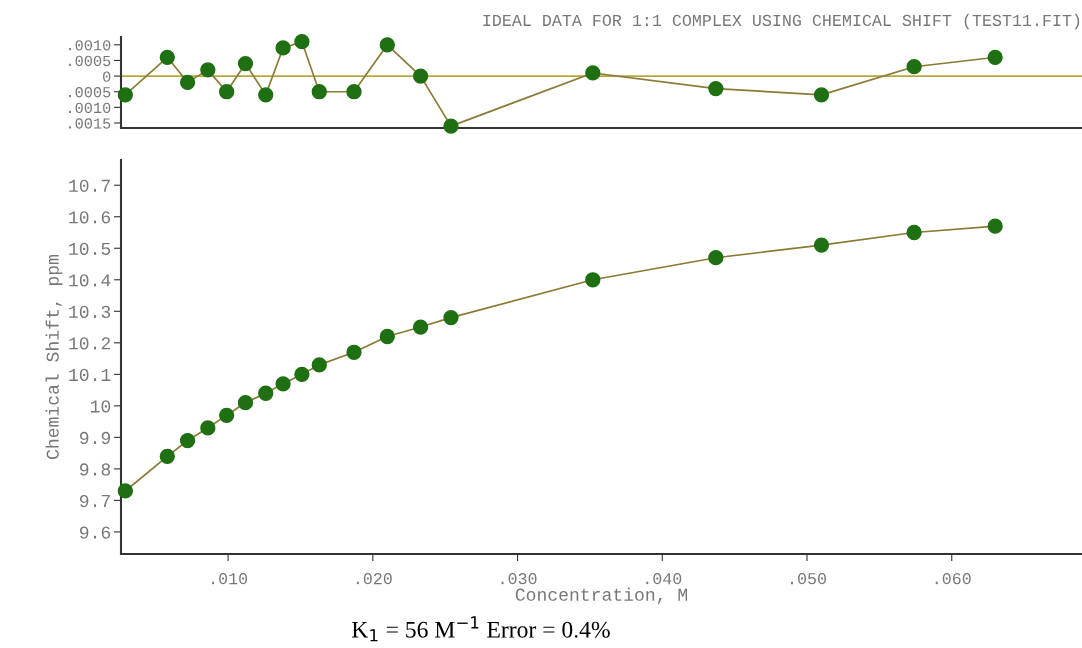  What do you see at coordinates (95, 501) in the screenshot?
I see `y-tick-label: 9.7` at bounding box center [95, 501].